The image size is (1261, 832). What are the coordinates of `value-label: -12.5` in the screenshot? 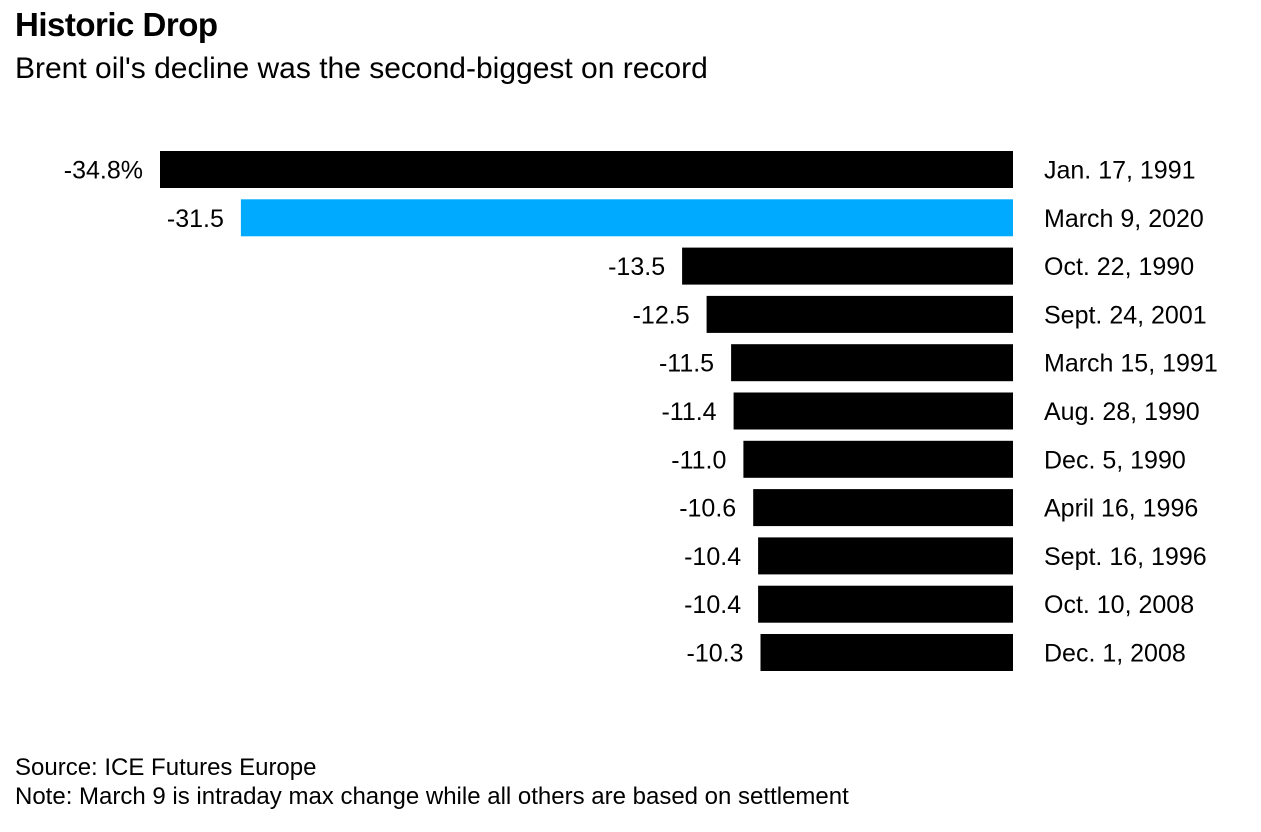 It's located at (661, 315).